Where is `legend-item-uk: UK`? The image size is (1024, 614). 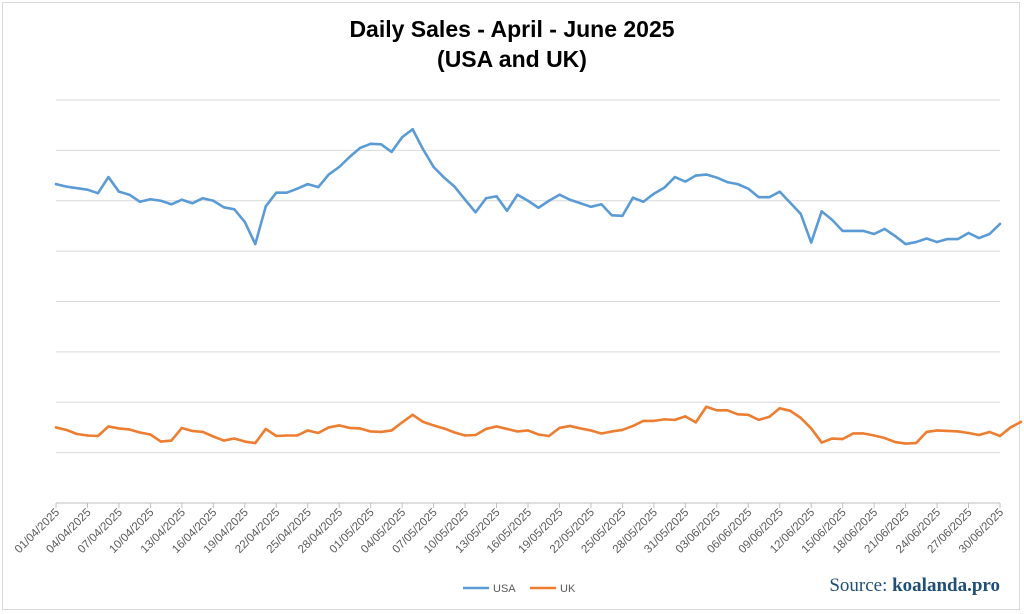 legend-item-uk: UK is located at coordinates (553, 589).